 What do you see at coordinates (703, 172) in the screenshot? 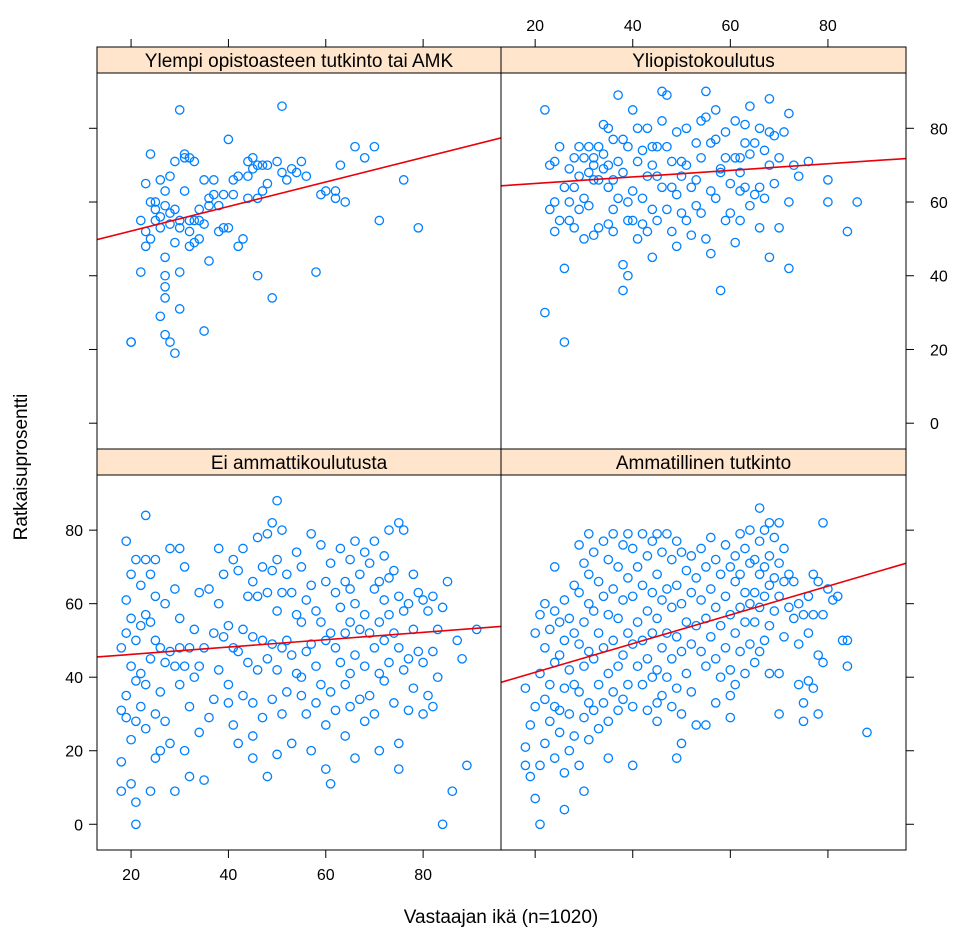
I see `regression-line` at bounding box center [703, 172].